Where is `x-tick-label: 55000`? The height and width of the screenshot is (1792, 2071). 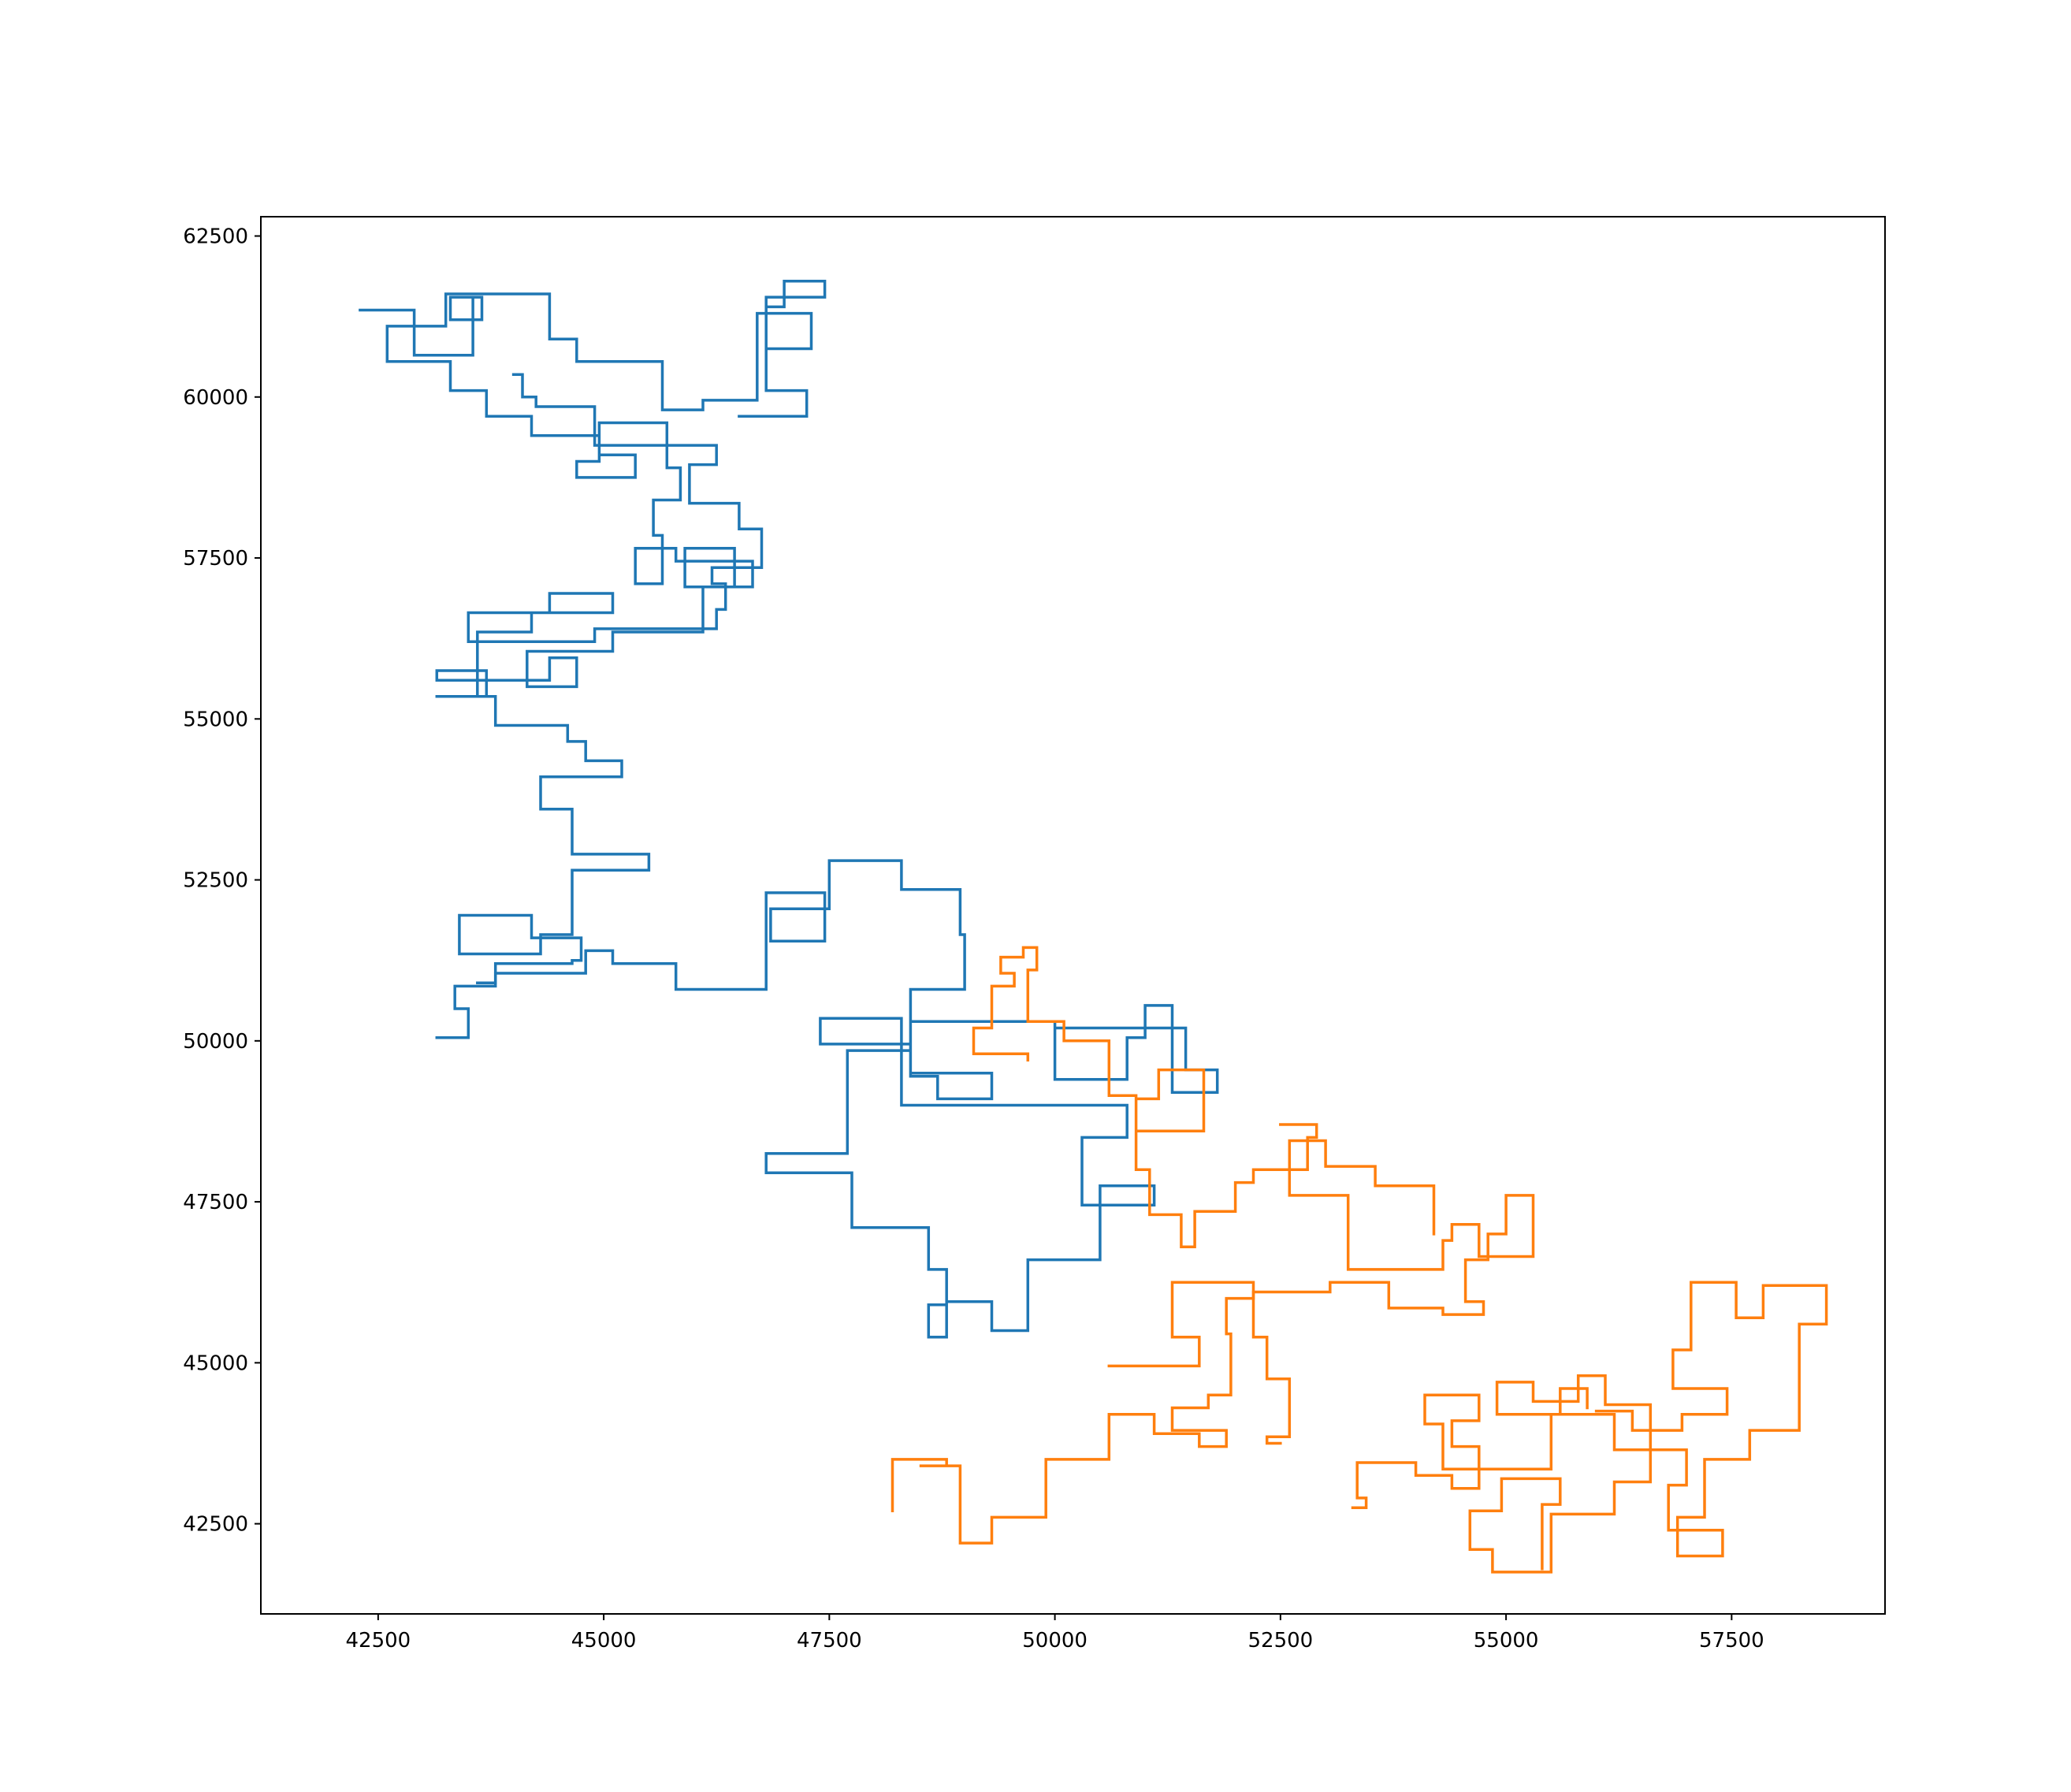
x-tick-label: 55000 is located at coordinates (1506, 1641).